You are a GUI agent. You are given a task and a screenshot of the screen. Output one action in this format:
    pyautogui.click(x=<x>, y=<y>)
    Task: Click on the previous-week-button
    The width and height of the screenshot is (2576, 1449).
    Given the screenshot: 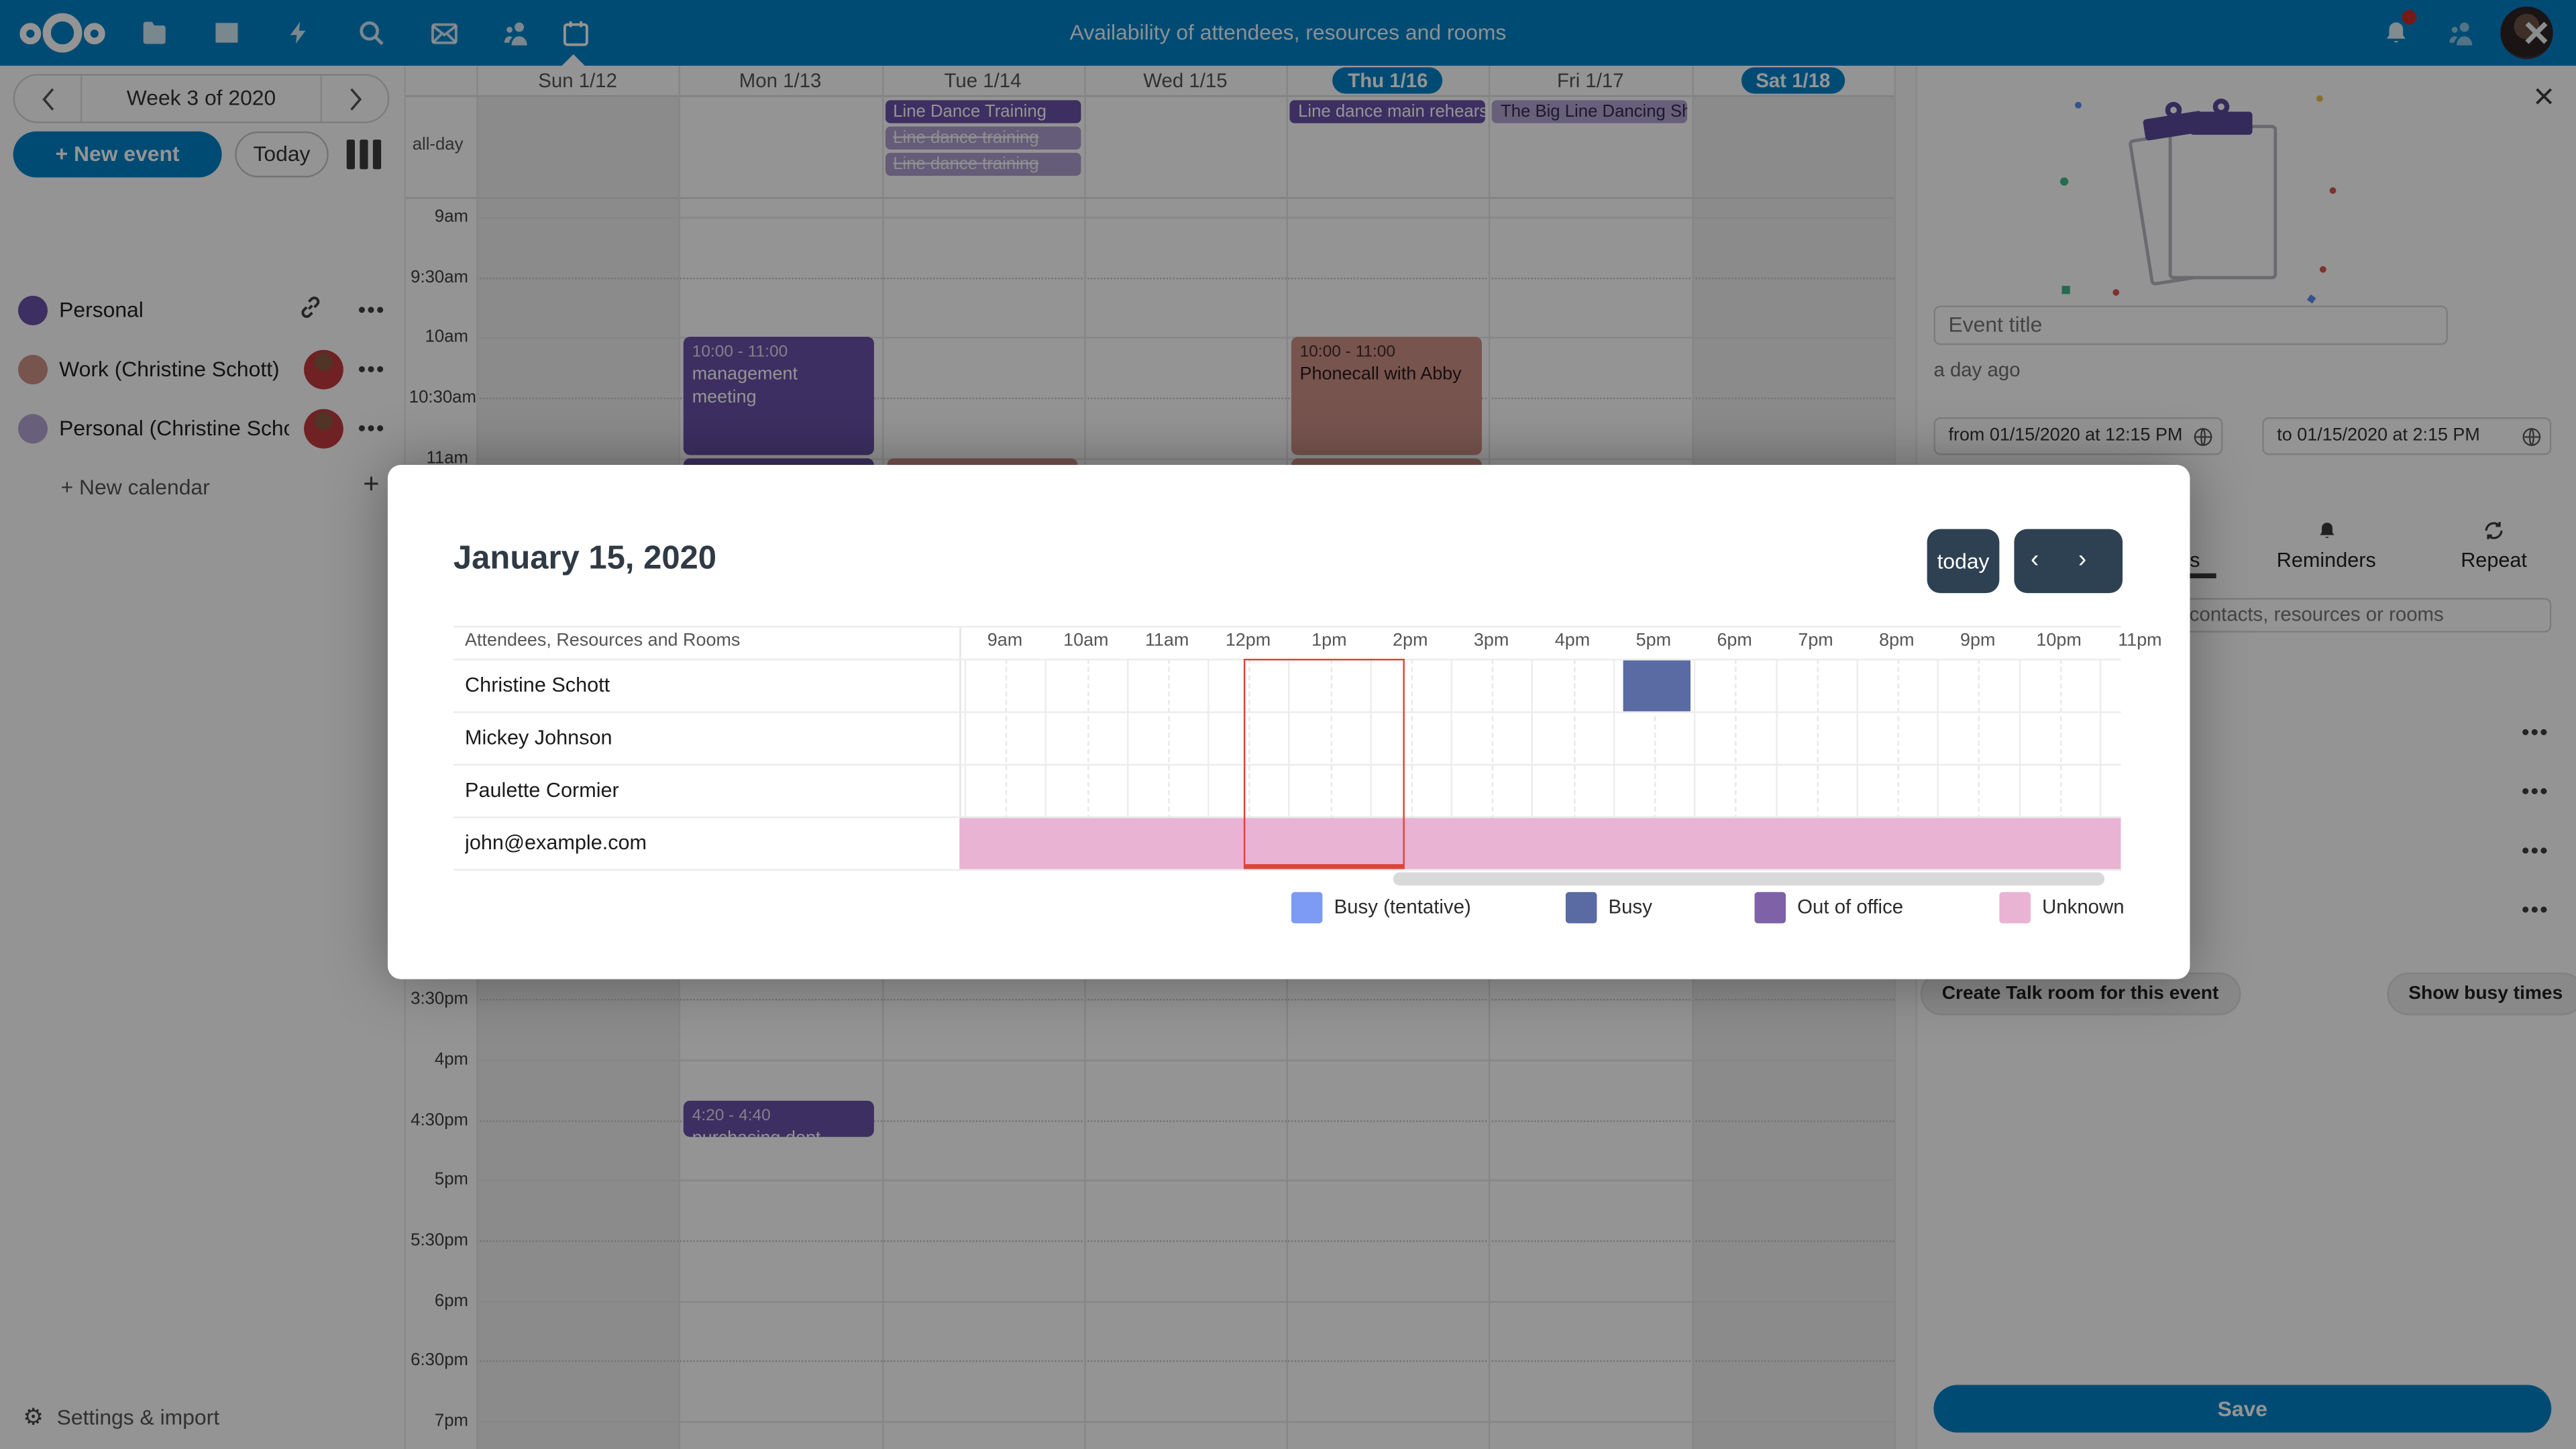 What is the action you would take?
    pyautogui.click(x=47, y=99)
    